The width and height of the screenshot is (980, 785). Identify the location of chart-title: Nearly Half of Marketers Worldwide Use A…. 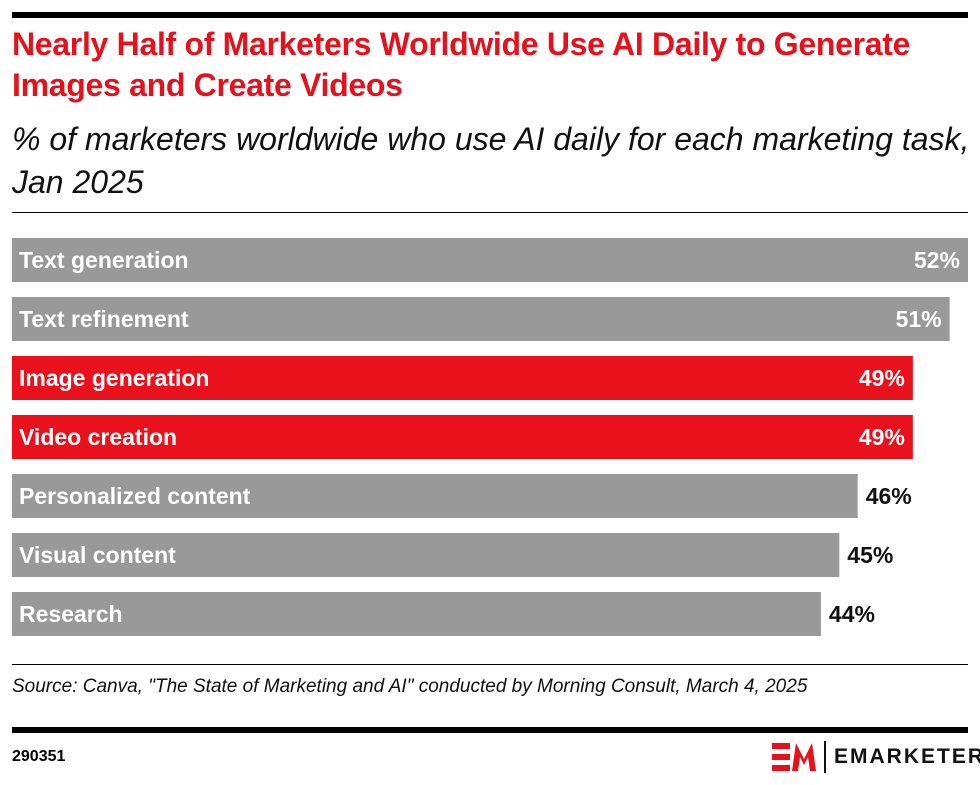
(461, 64).